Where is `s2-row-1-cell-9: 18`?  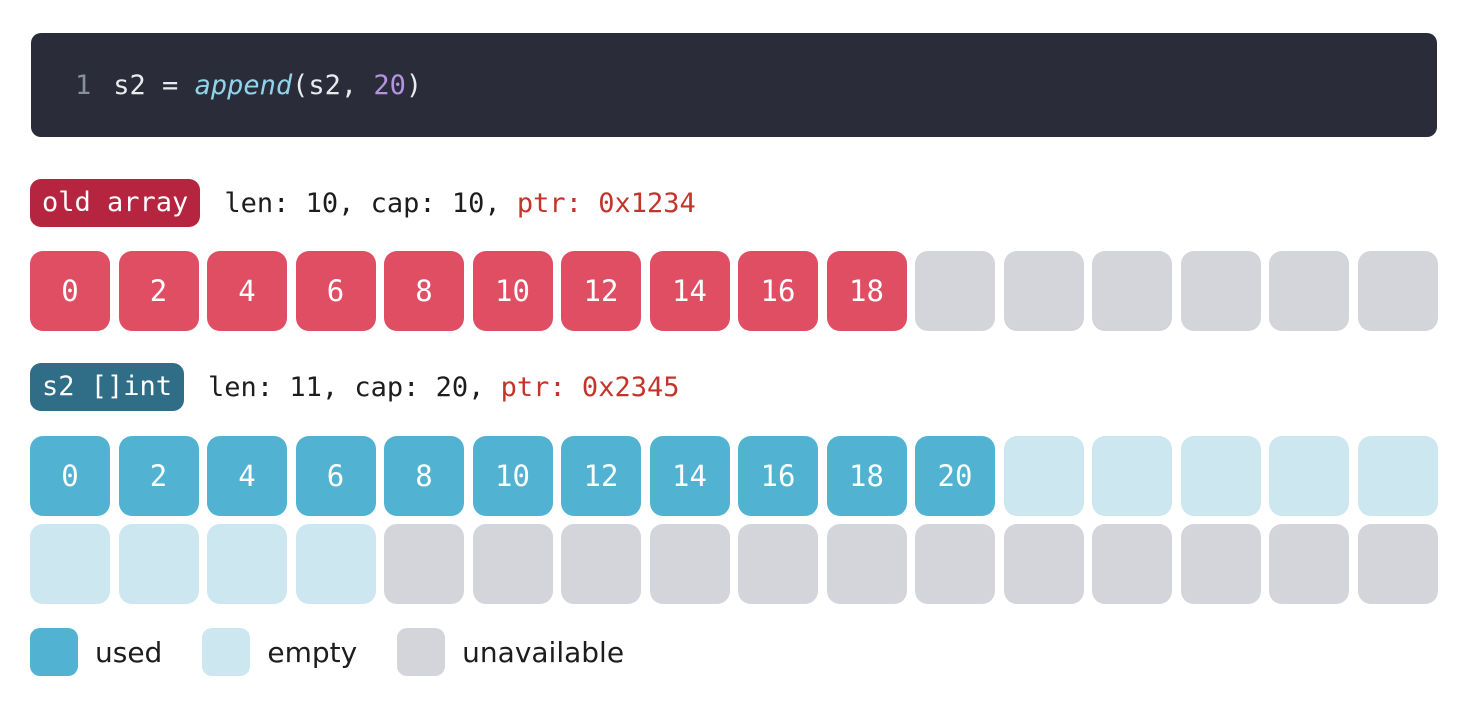 s2-row-1-cell-9: 18 is located at coordinates (866, 476).